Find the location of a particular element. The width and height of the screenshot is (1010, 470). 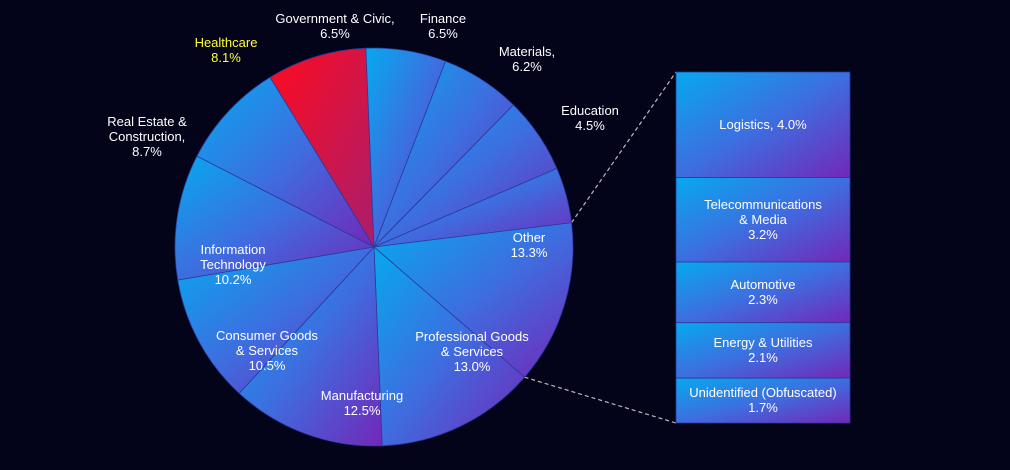

bar-segment-energy-utilities is located at coordinates (763, 350).